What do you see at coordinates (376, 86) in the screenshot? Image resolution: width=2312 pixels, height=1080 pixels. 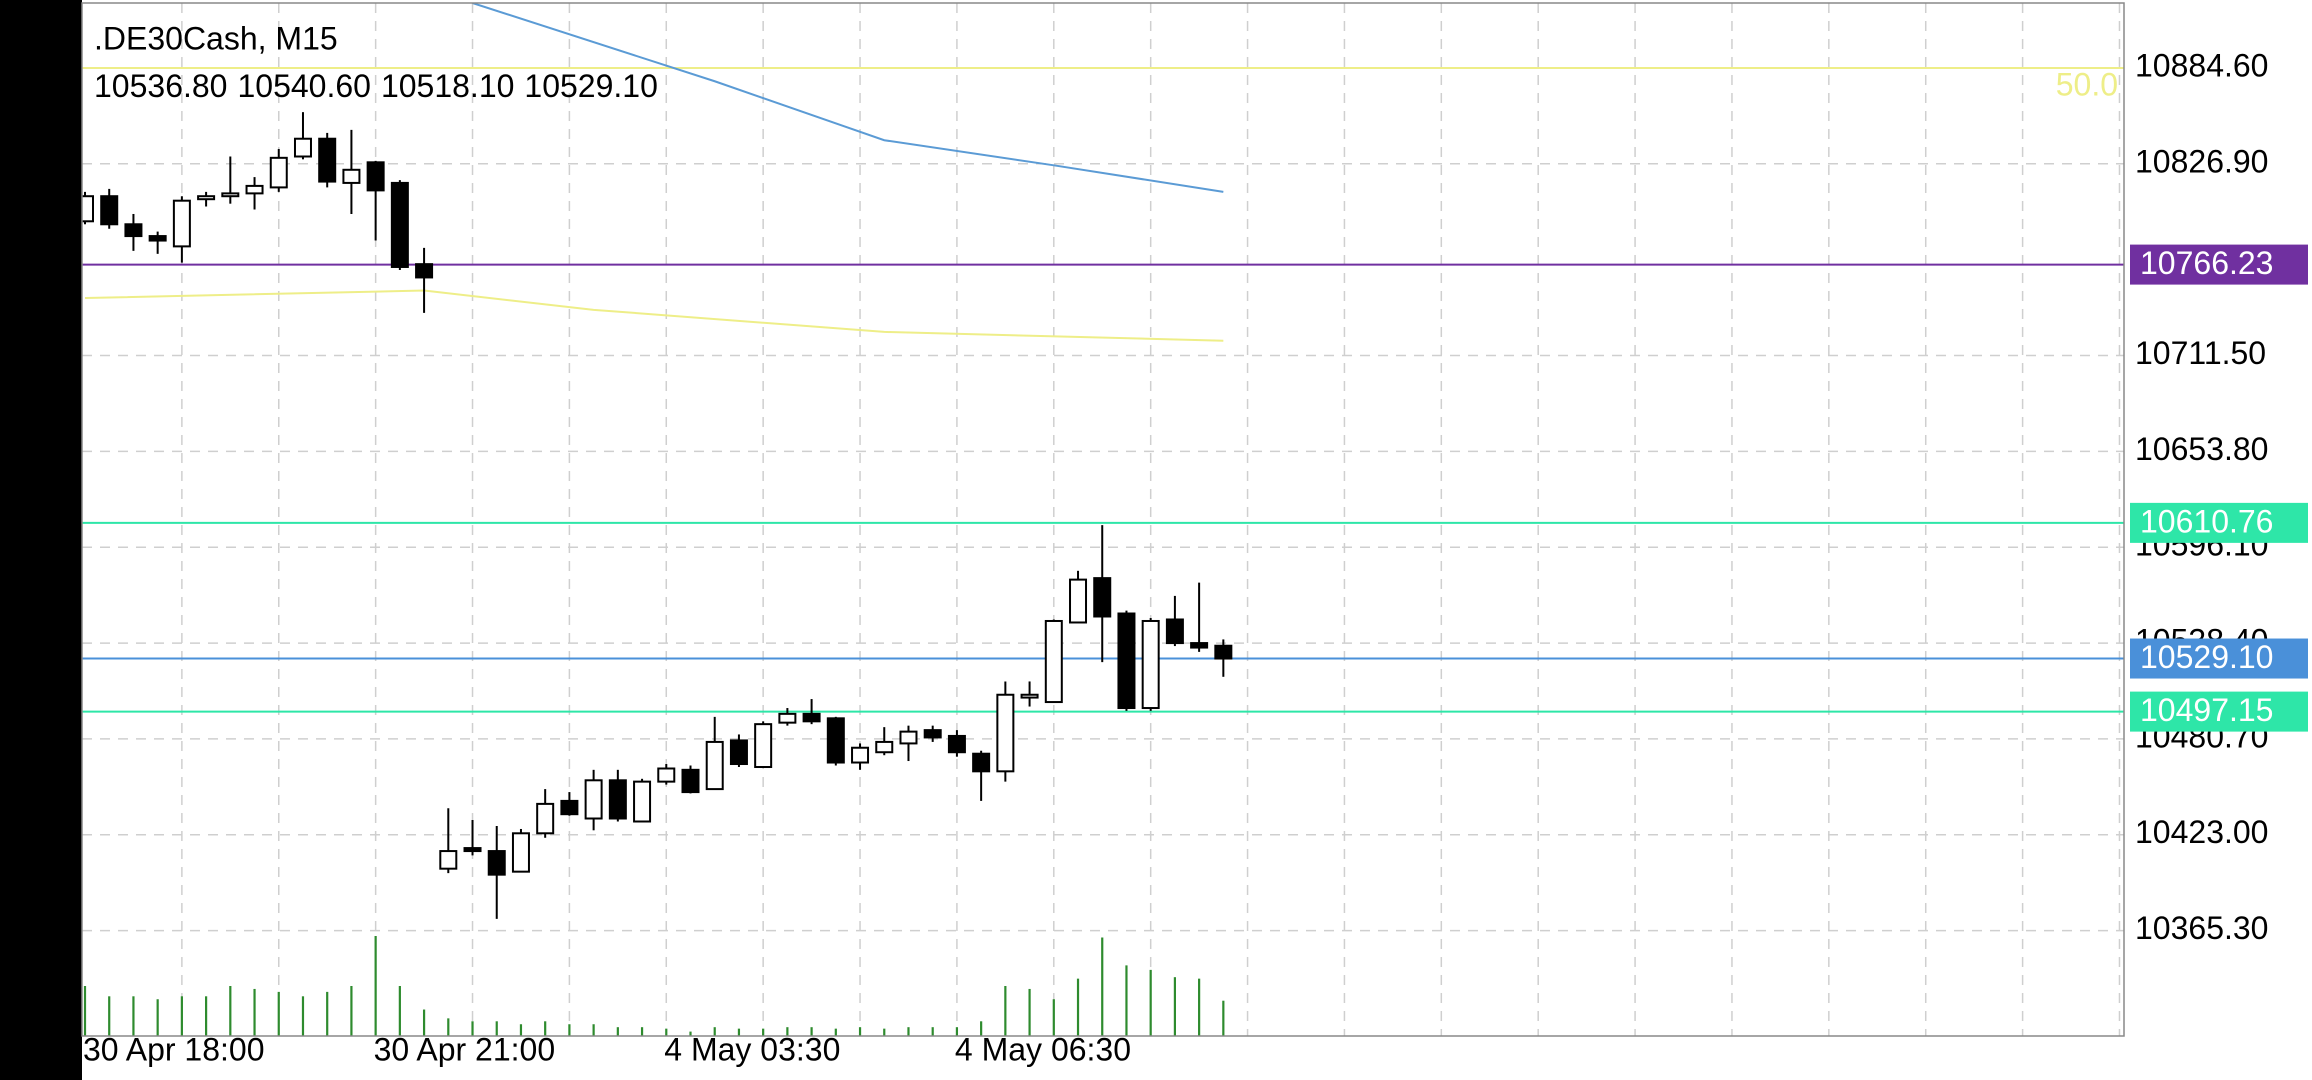 I see `ohlc-line: 10536.80 10540.60 10518.10 10529.10` at bounding box center [376, 86].